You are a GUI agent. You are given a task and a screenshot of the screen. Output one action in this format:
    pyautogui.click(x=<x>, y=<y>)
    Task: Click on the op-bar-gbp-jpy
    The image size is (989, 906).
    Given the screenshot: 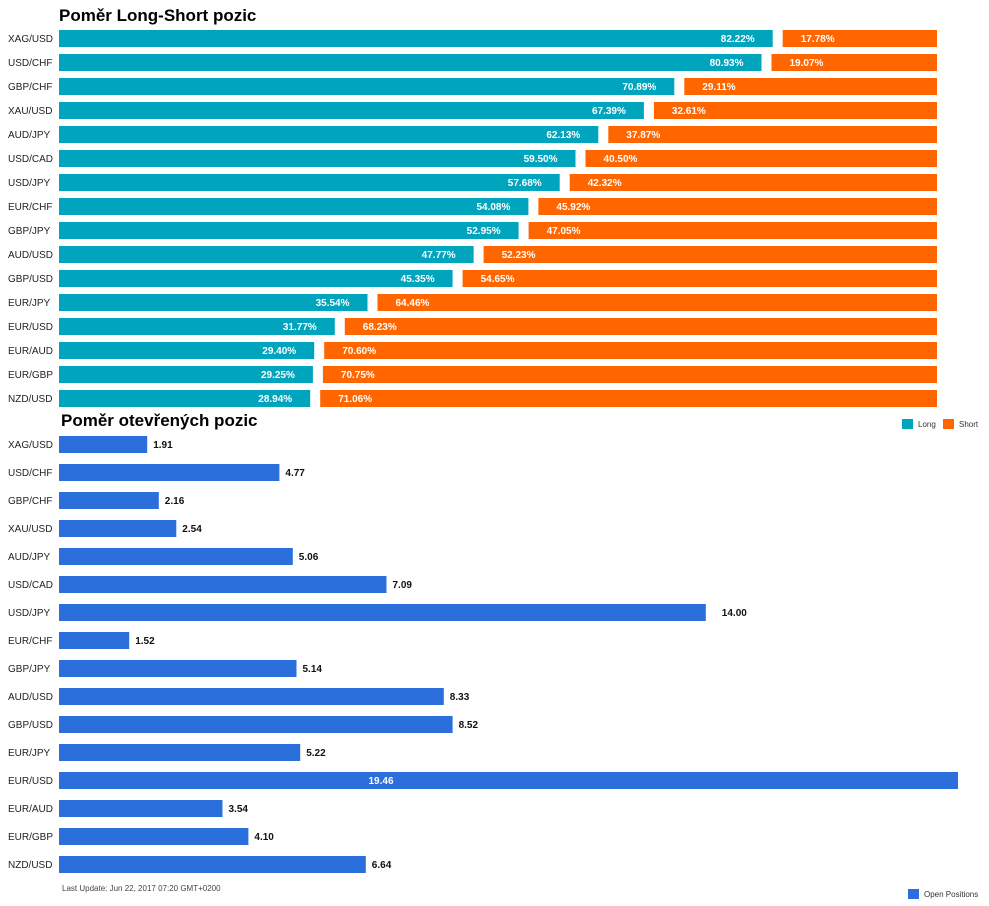 What is the action you would take?
    pyautogui.click(x=178, y=668)
    